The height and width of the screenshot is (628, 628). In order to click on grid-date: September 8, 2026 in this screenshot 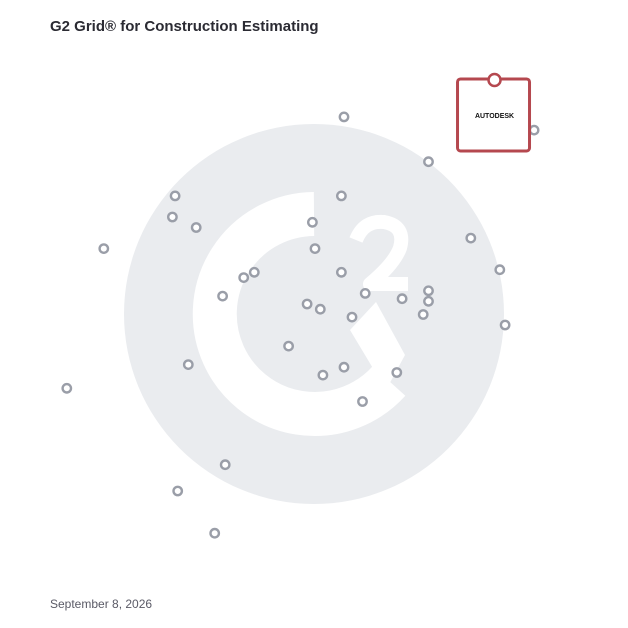, I will do `click(101, 604)`.